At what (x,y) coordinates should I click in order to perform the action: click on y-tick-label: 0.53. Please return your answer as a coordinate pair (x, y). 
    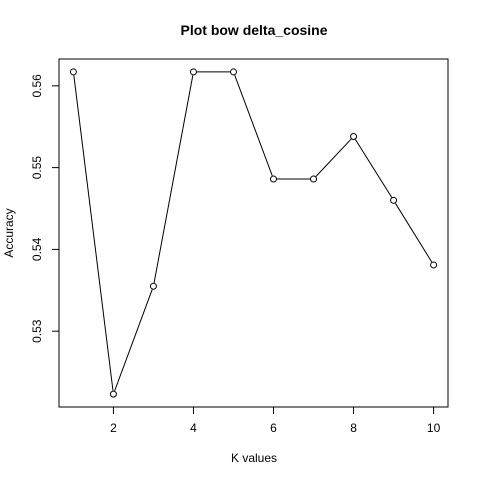
    Looking at the image, I should click on (37, 331).